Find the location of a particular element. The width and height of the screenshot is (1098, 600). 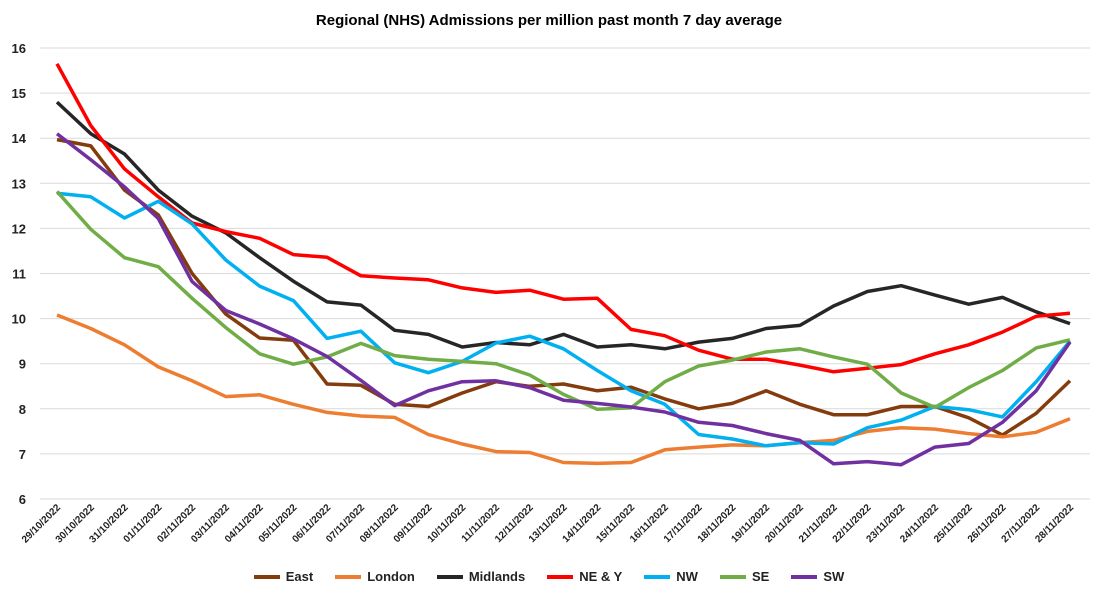

legend-label: Midlands is located at coordinates (497, 576).